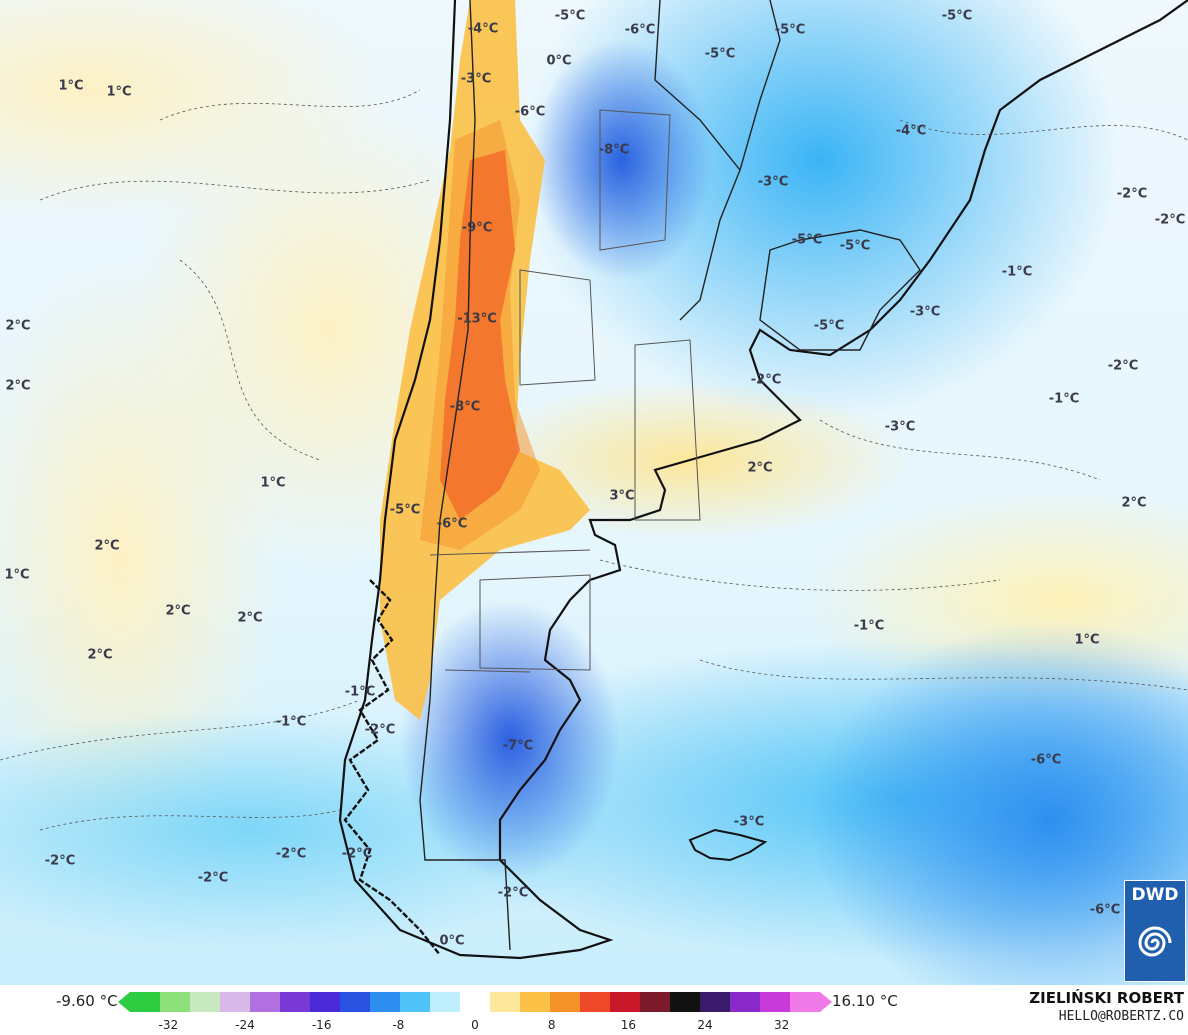 The image size is (1188, 1035). I want to click on temperature-label: -9°C, so click(477, 228).